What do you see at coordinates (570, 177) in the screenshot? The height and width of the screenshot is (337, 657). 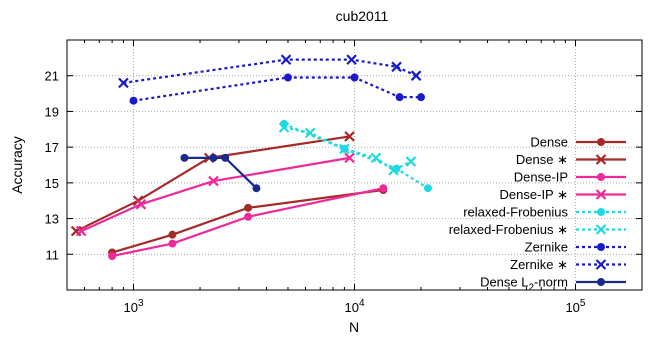 I see `legend-item: Dense-IP` at bounding box center [570, 177].